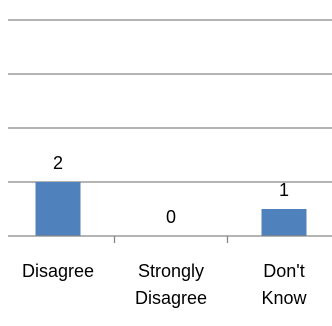 This screenshot has height=326, width=332. I want to click on x-tick-label-0-0: Disagree, so click(58, 271).